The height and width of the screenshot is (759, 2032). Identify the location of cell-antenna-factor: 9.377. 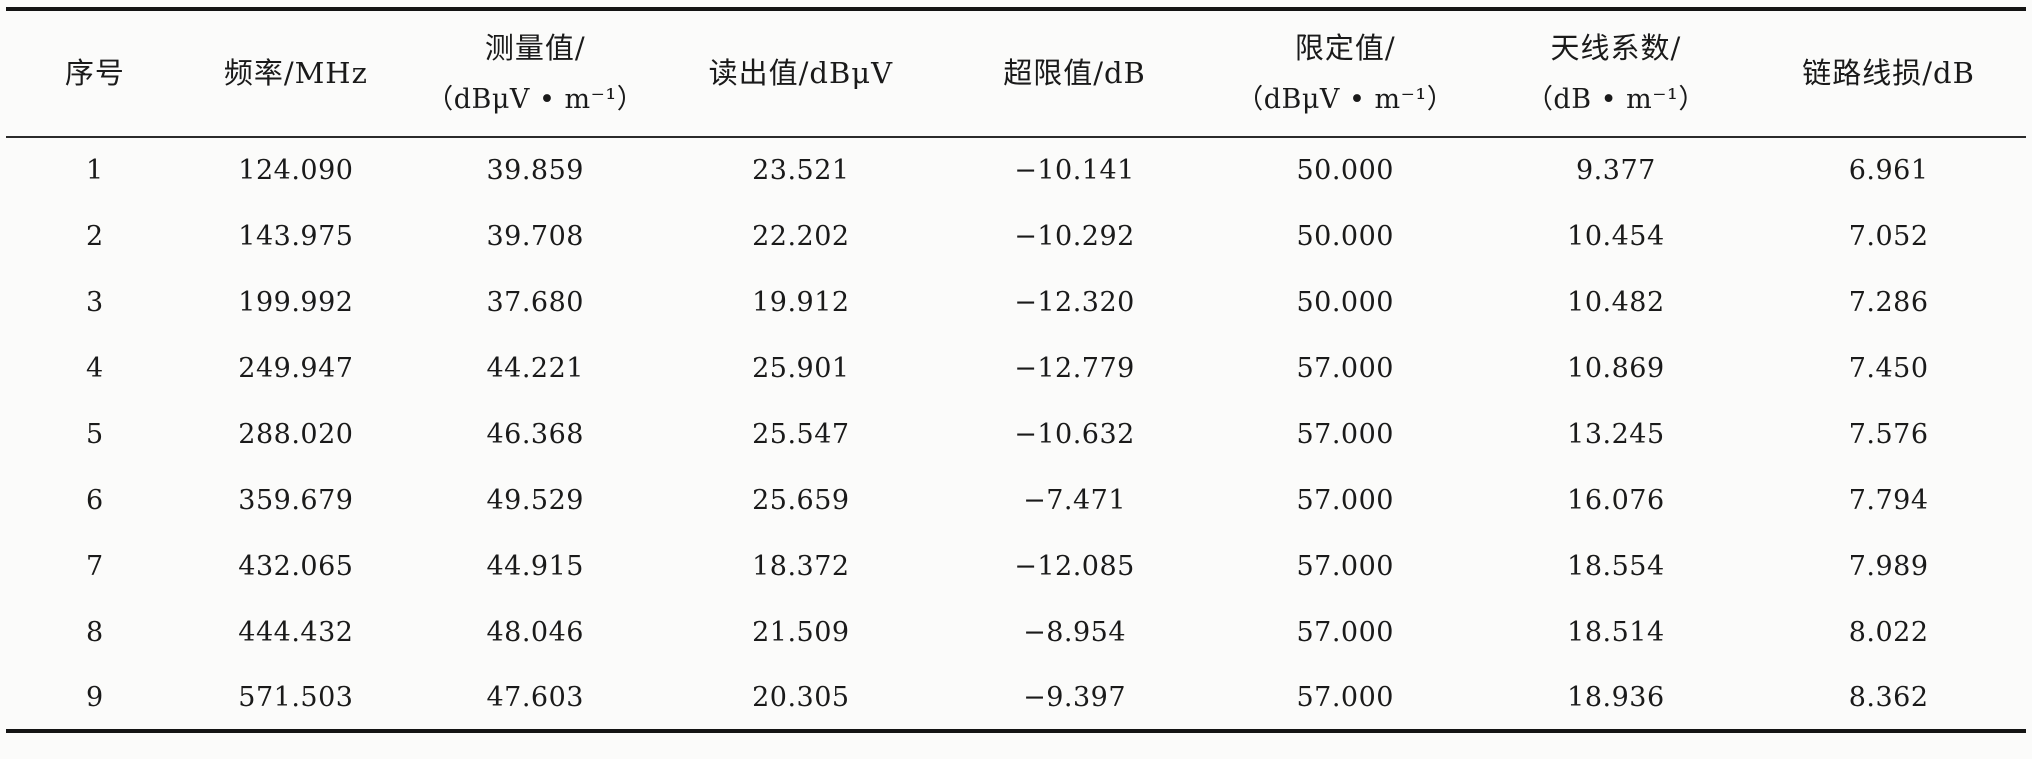
(1616, 170).